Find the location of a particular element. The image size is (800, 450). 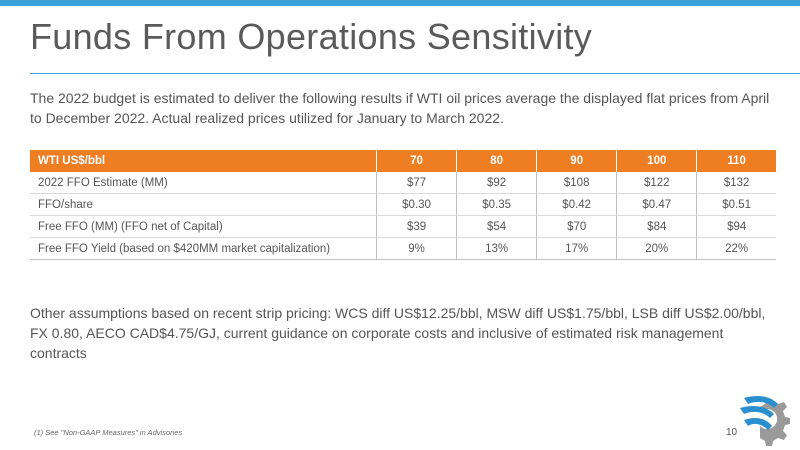

table-cell: $77 is located at coordinates (417, 183).